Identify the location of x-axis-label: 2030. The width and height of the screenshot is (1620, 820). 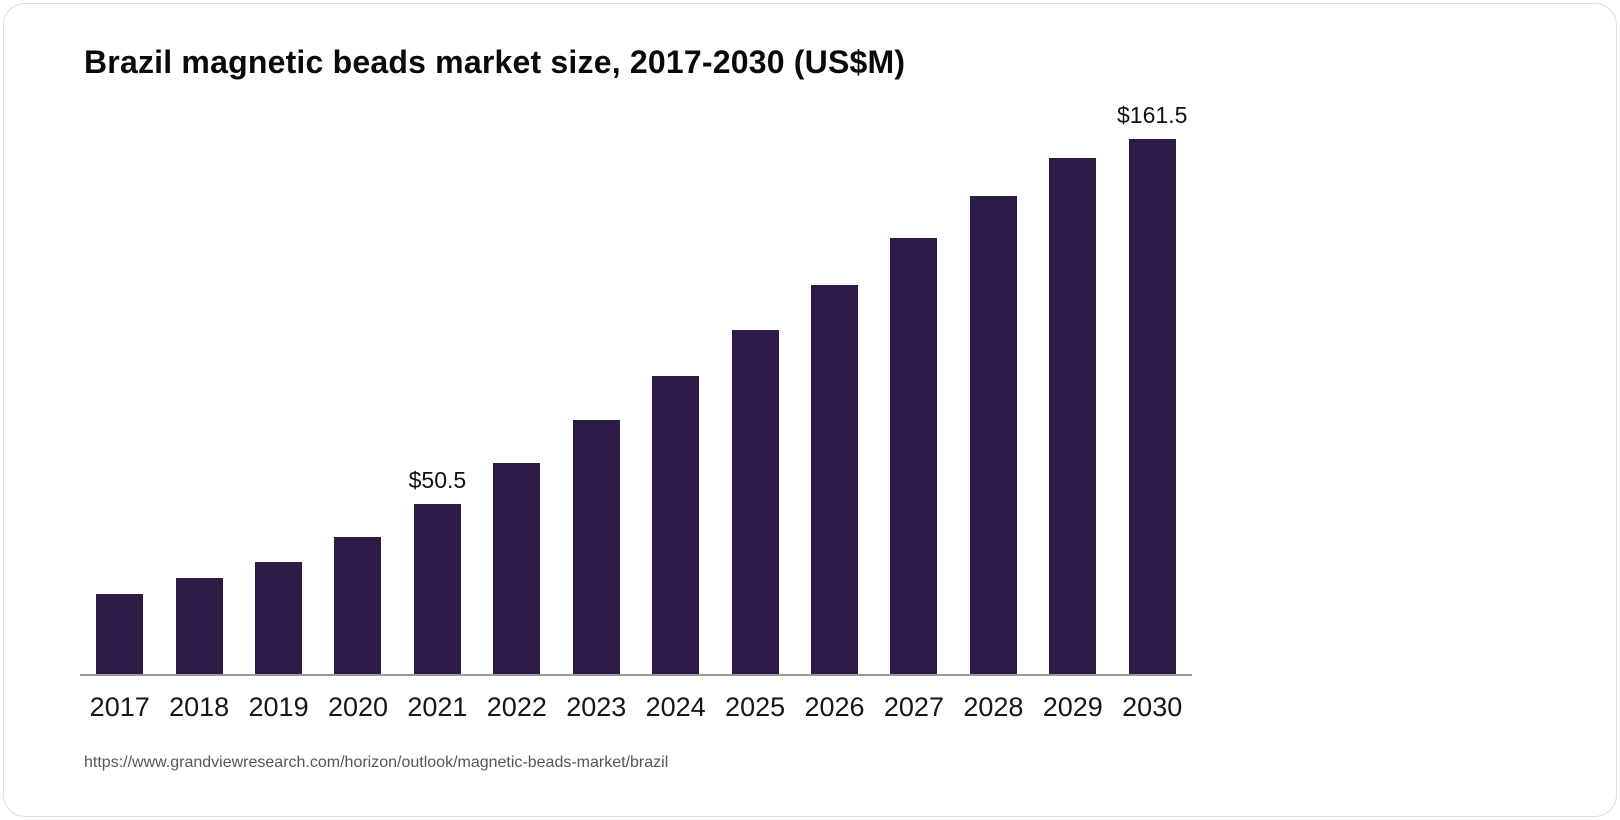
(1152, 707).